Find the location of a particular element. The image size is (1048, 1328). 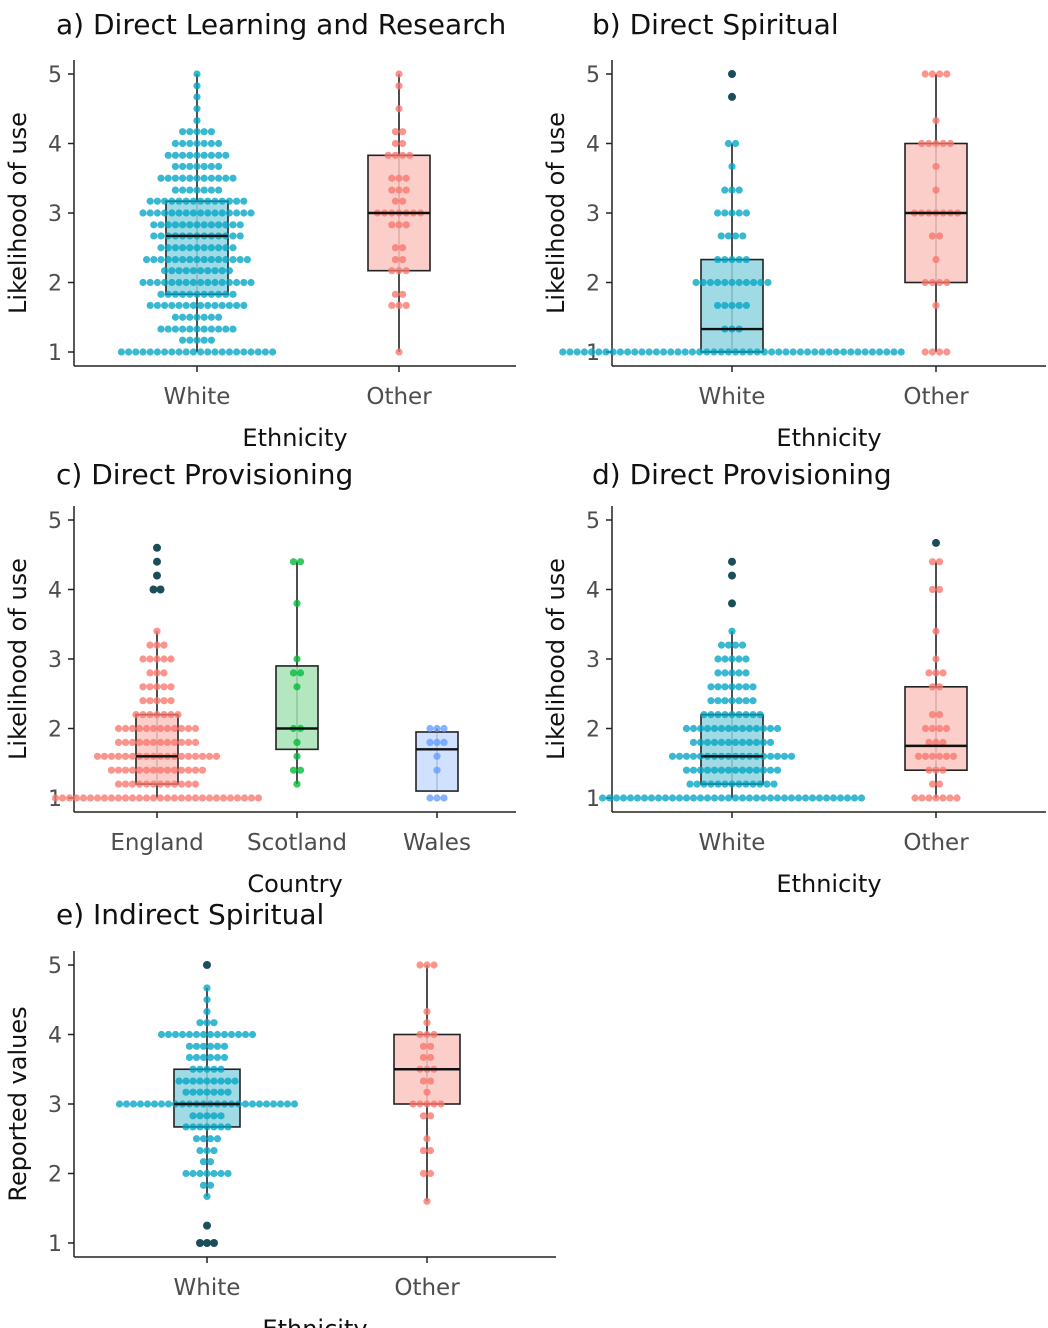

y-tick-label: 1 is located at coordinates (55, 1244).